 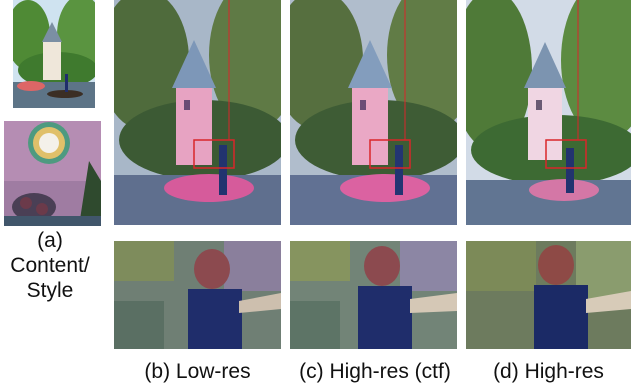 I want to click on caption-b: (b) Low-res, so click(x=197, y=371).